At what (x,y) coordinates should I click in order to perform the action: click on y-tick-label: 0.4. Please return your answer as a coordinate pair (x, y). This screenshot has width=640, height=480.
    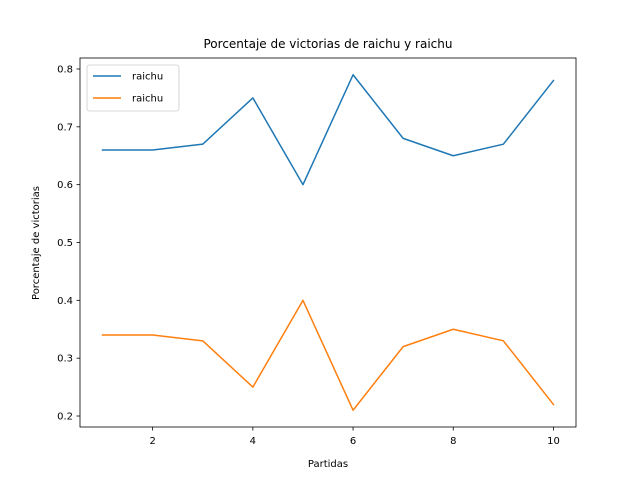
    Looking at the image, I should click on (65, 301).